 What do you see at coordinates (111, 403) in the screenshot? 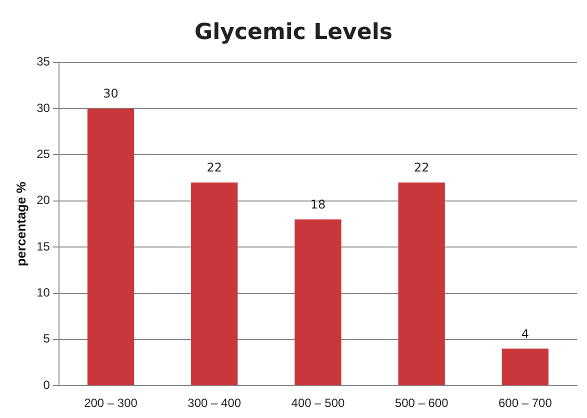
I see `x-tick-label: 200 – 300` at bounding box center [111, 403].